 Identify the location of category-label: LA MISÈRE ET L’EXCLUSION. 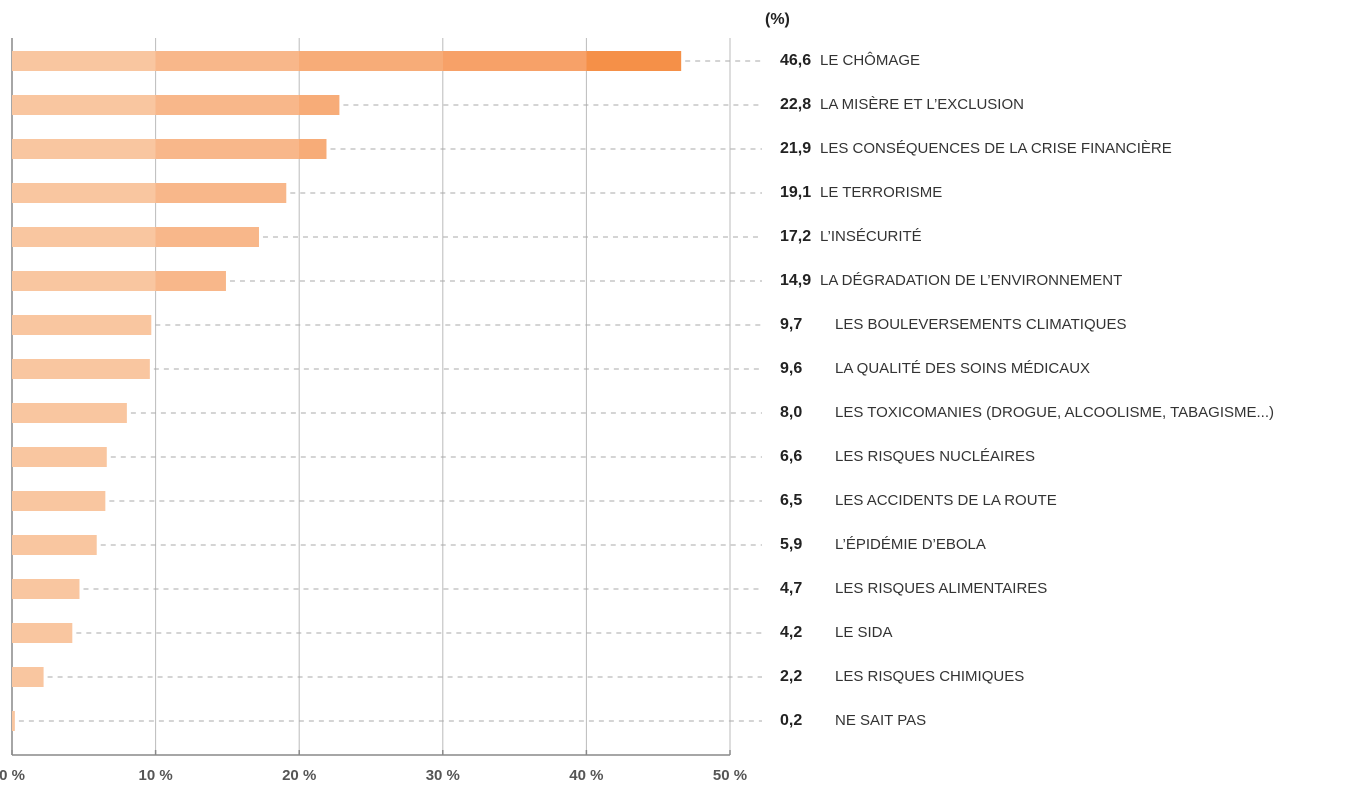
(922, 104).